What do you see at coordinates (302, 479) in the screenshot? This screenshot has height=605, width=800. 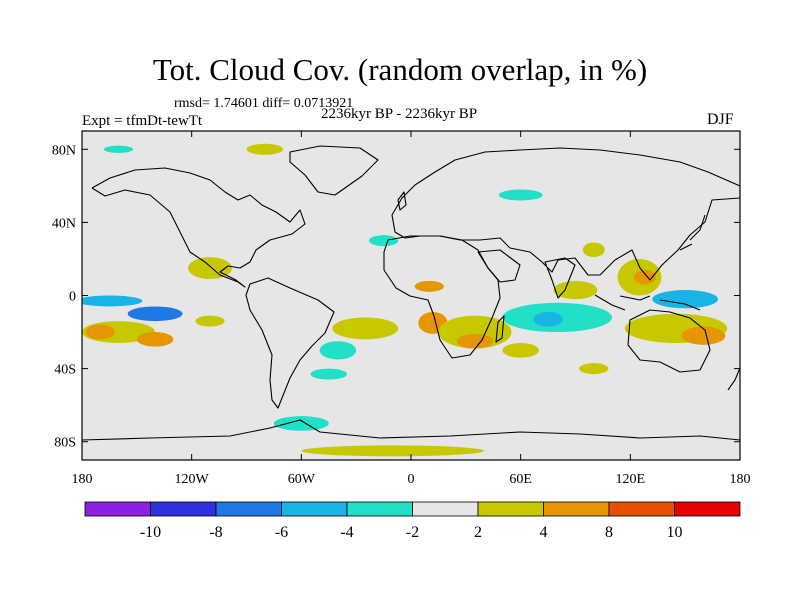 I see `lon-tick-label: 60W` at bounding box center [302, 479].